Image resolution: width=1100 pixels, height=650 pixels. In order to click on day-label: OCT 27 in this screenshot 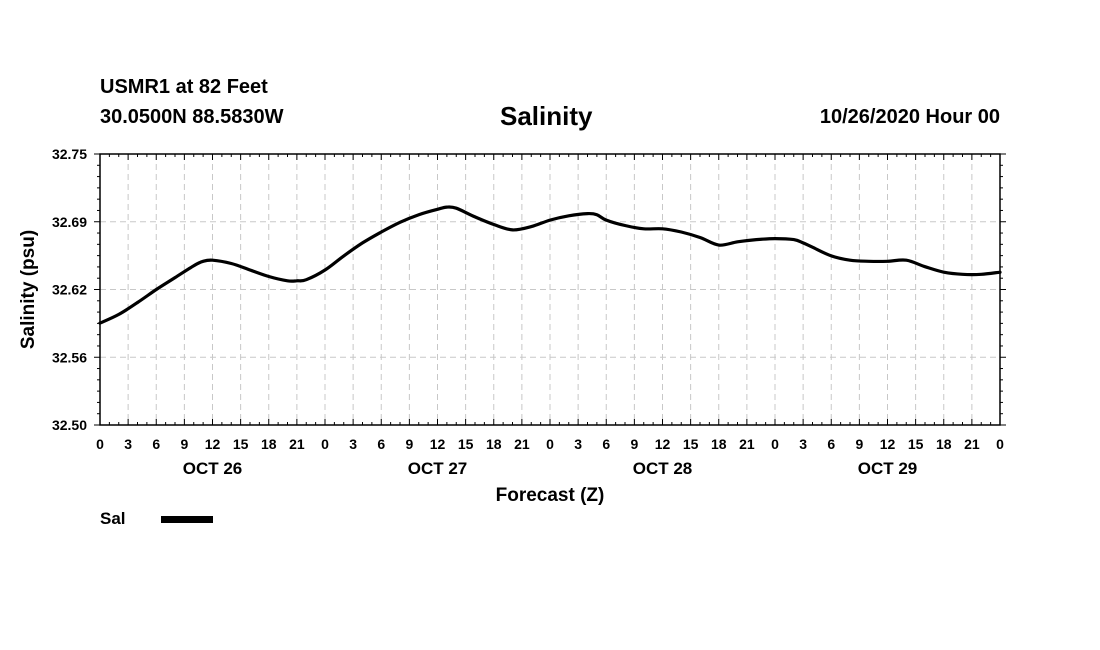, I will do `click(438, 468)`.